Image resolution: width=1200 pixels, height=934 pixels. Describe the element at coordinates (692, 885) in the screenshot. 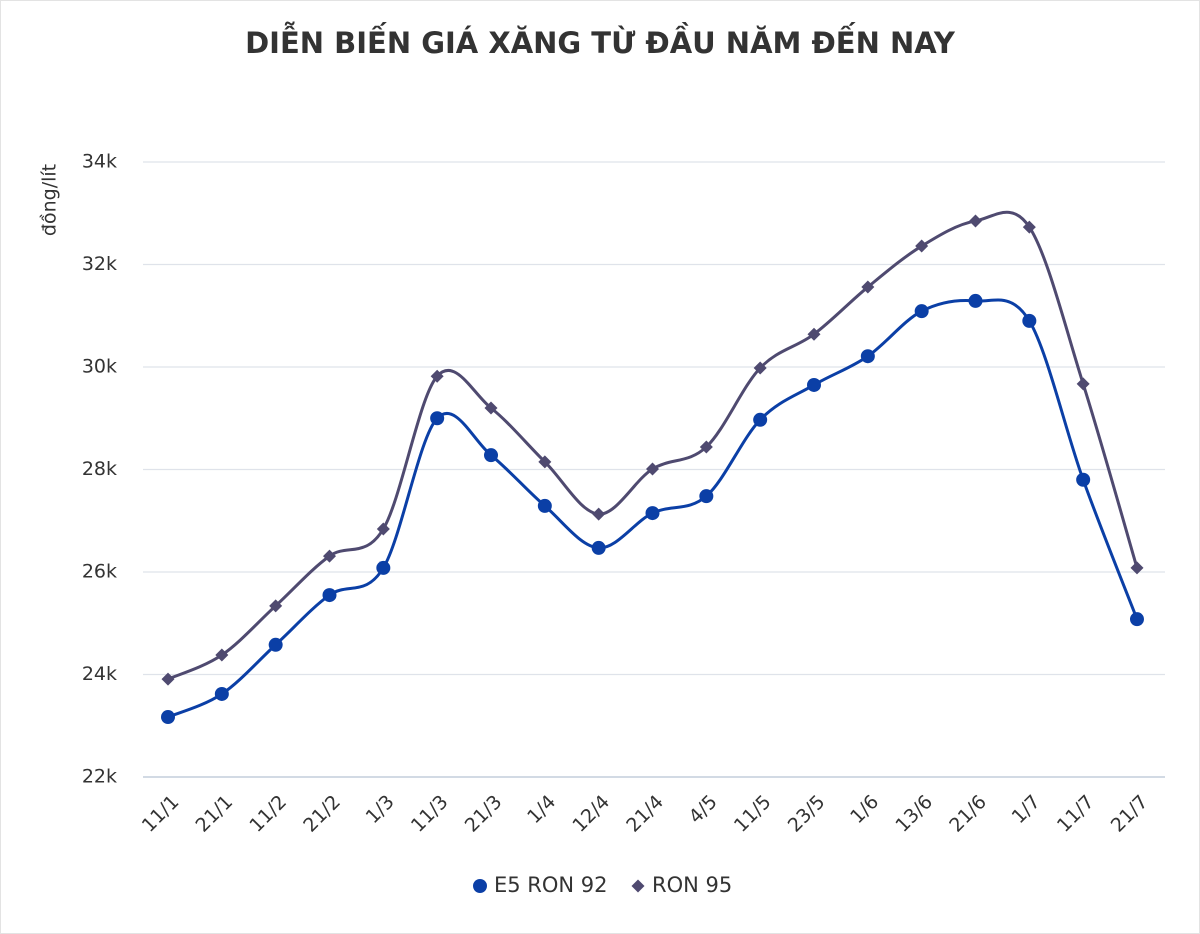

I see `legend-label: RON 95` at that location.